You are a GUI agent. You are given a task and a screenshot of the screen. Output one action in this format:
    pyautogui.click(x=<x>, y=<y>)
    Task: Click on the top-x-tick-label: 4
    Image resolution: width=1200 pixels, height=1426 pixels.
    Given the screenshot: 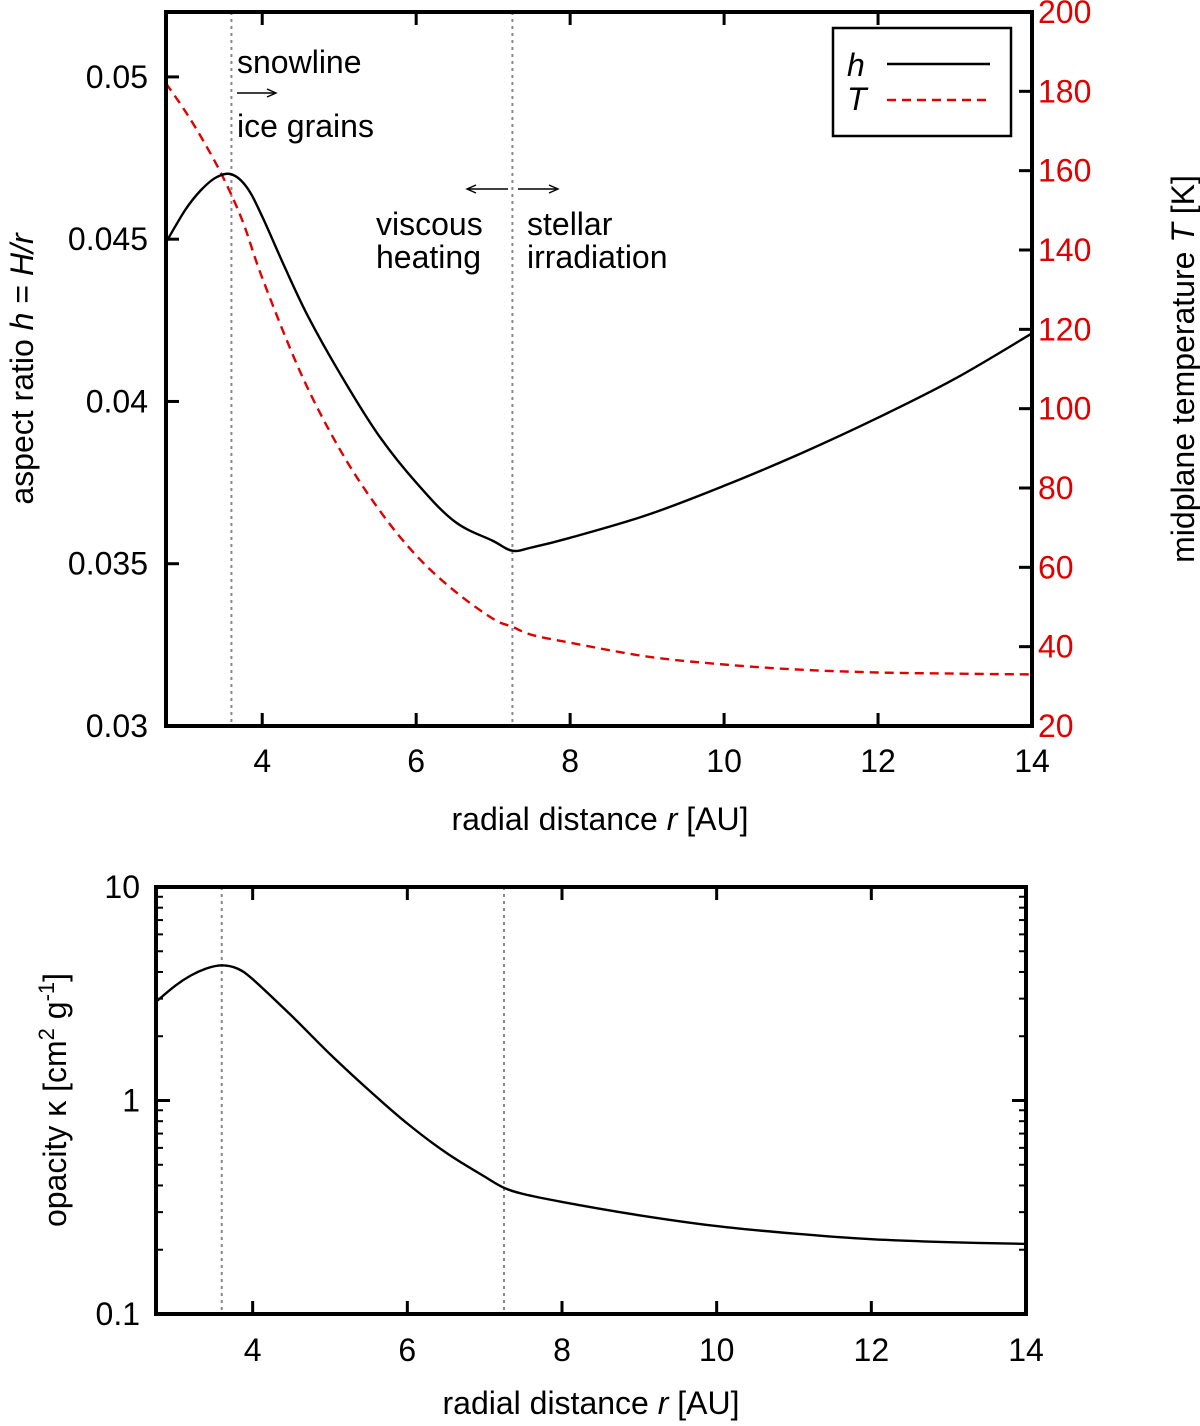 What is the action you would take?
    pyautogui.click(x=262, y=761)
    